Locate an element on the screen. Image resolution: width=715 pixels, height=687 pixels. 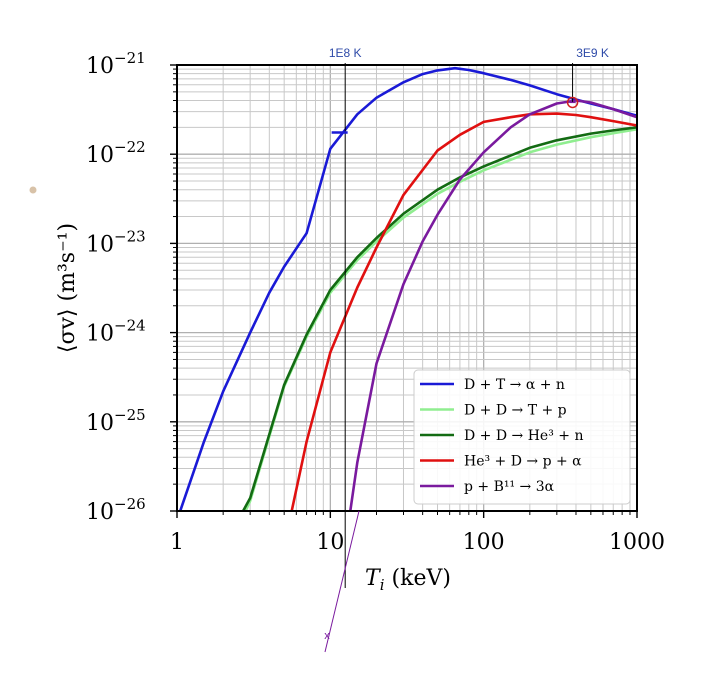
x-axis-title: Ti (keV) is located at coordinates (408, 580).